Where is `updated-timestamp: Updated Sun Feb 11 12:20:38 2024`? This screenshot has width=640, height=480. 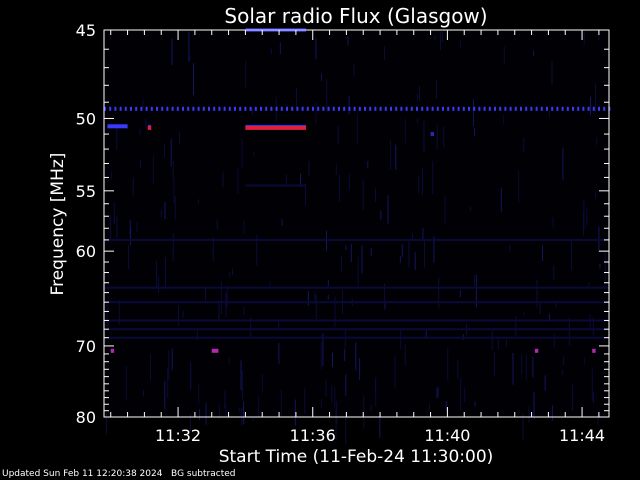 updated-timestamp: Updated Sun Feb 11 12:20:38 2024 is located at coordinates (82, 474).